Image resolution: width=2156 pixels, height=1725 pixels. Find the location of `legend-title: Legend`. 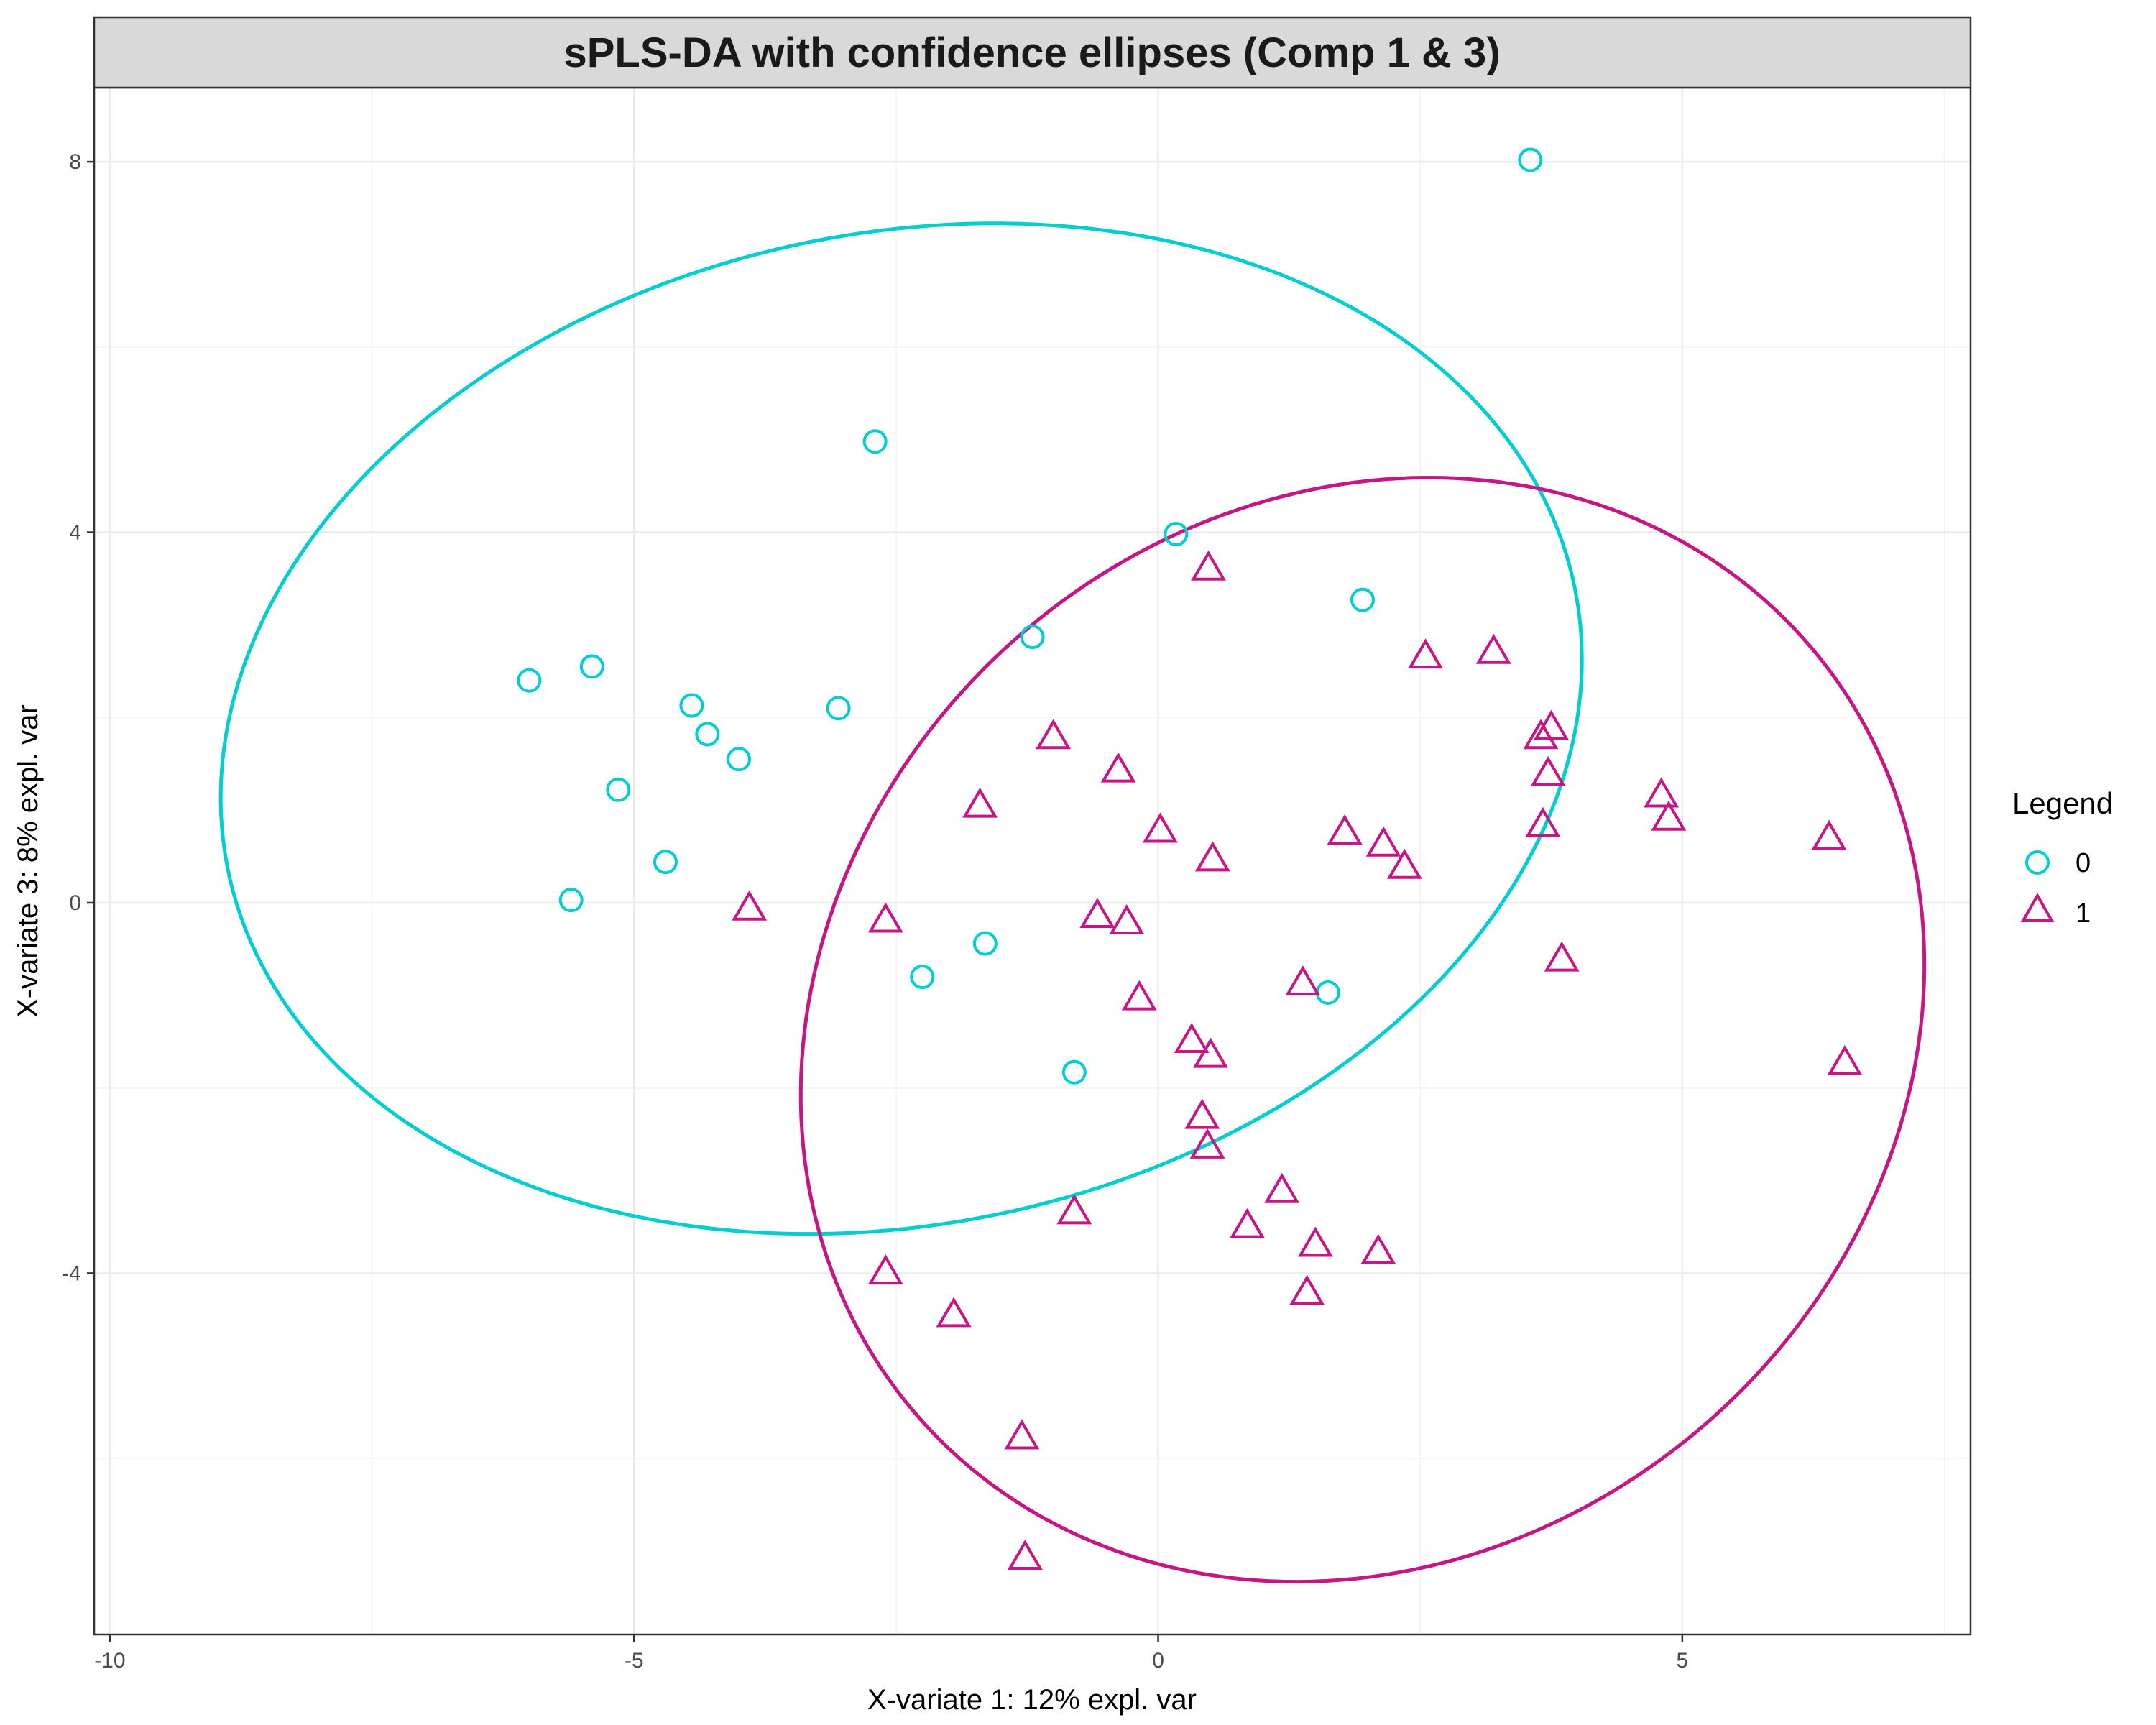

legend-title: Legend is located at coordinates (2062, 803).